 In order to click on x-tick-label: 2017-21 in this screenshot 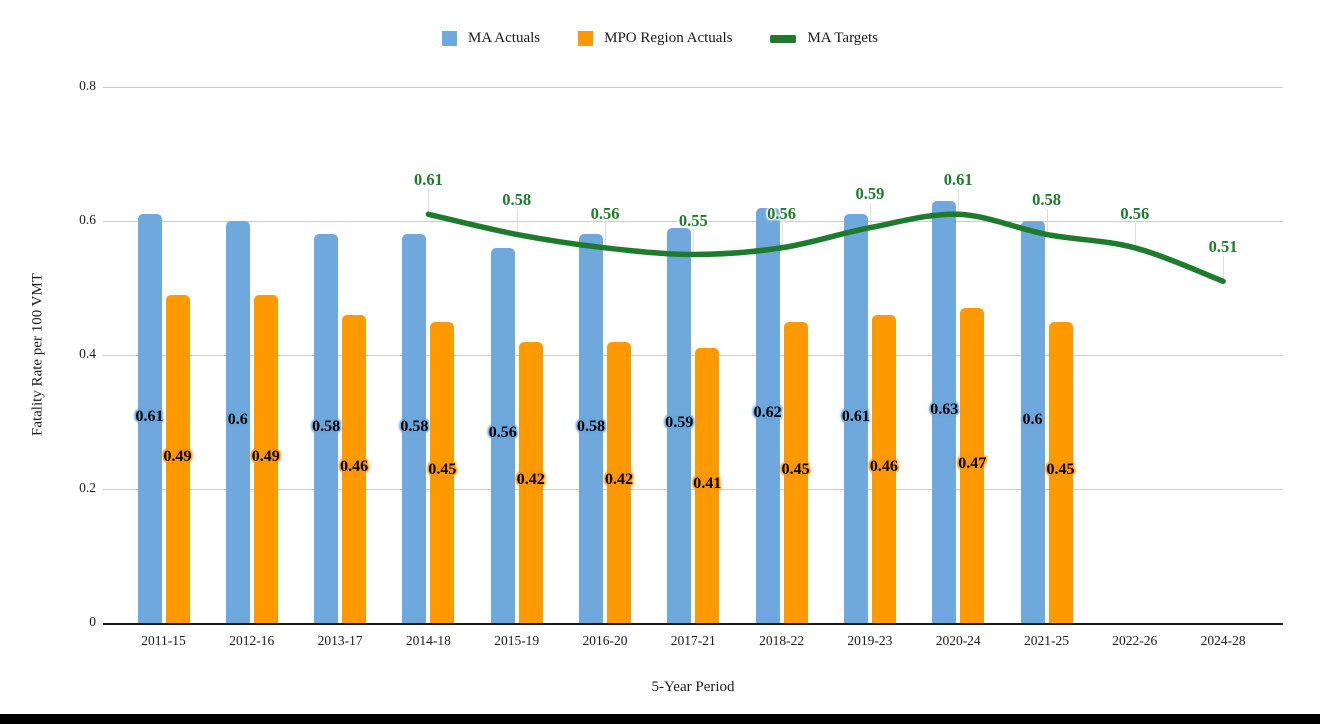, I will do `click(693, 640)`.